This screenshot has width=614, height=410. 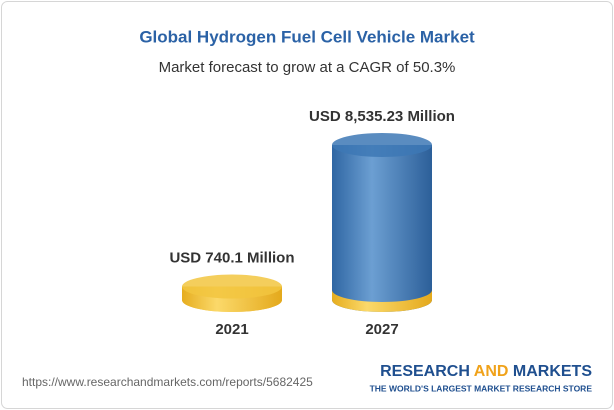 What do you see at coordinates (381, 329) in the screenshot?
I see `x-tick-label: 2027` at bounding box center [381, 329].